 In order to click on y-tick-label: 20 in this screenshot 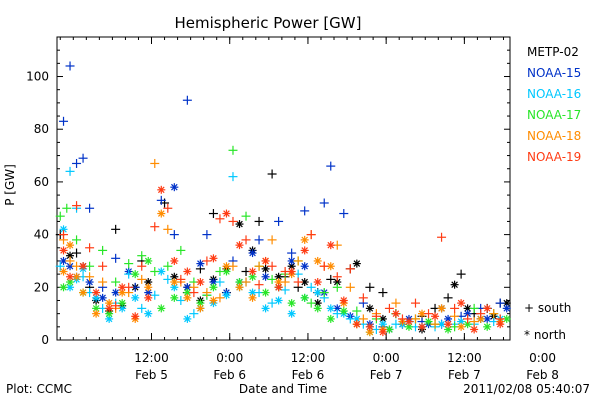, I will do `click(41, 287)`.